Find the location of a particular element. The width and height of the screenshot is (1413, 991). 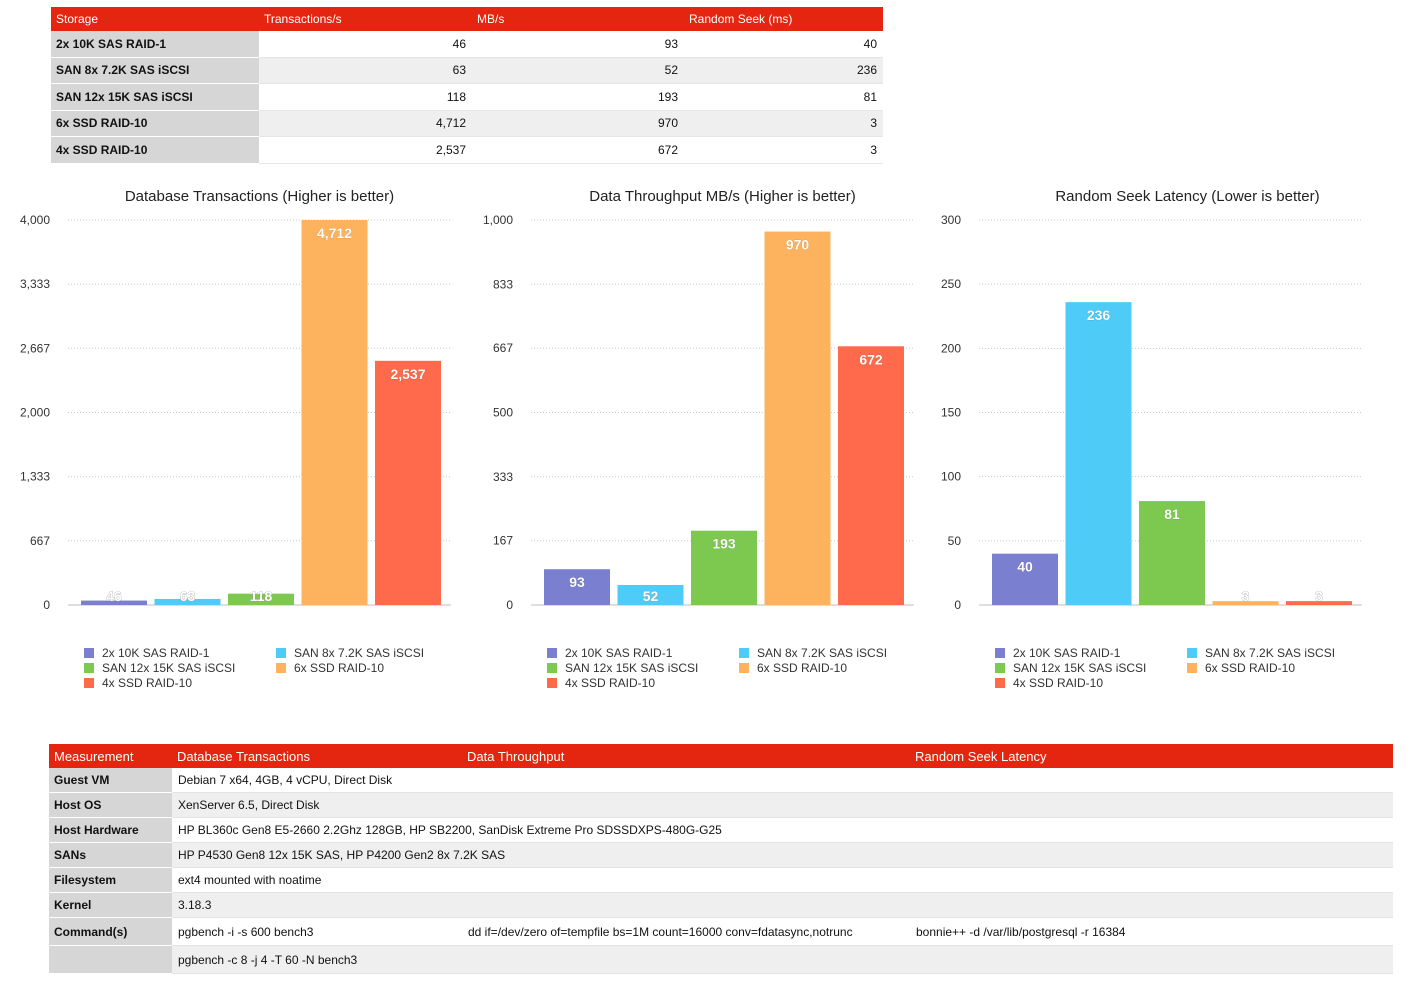

y-tick-label: 250 is located at coordinates (951, 284).